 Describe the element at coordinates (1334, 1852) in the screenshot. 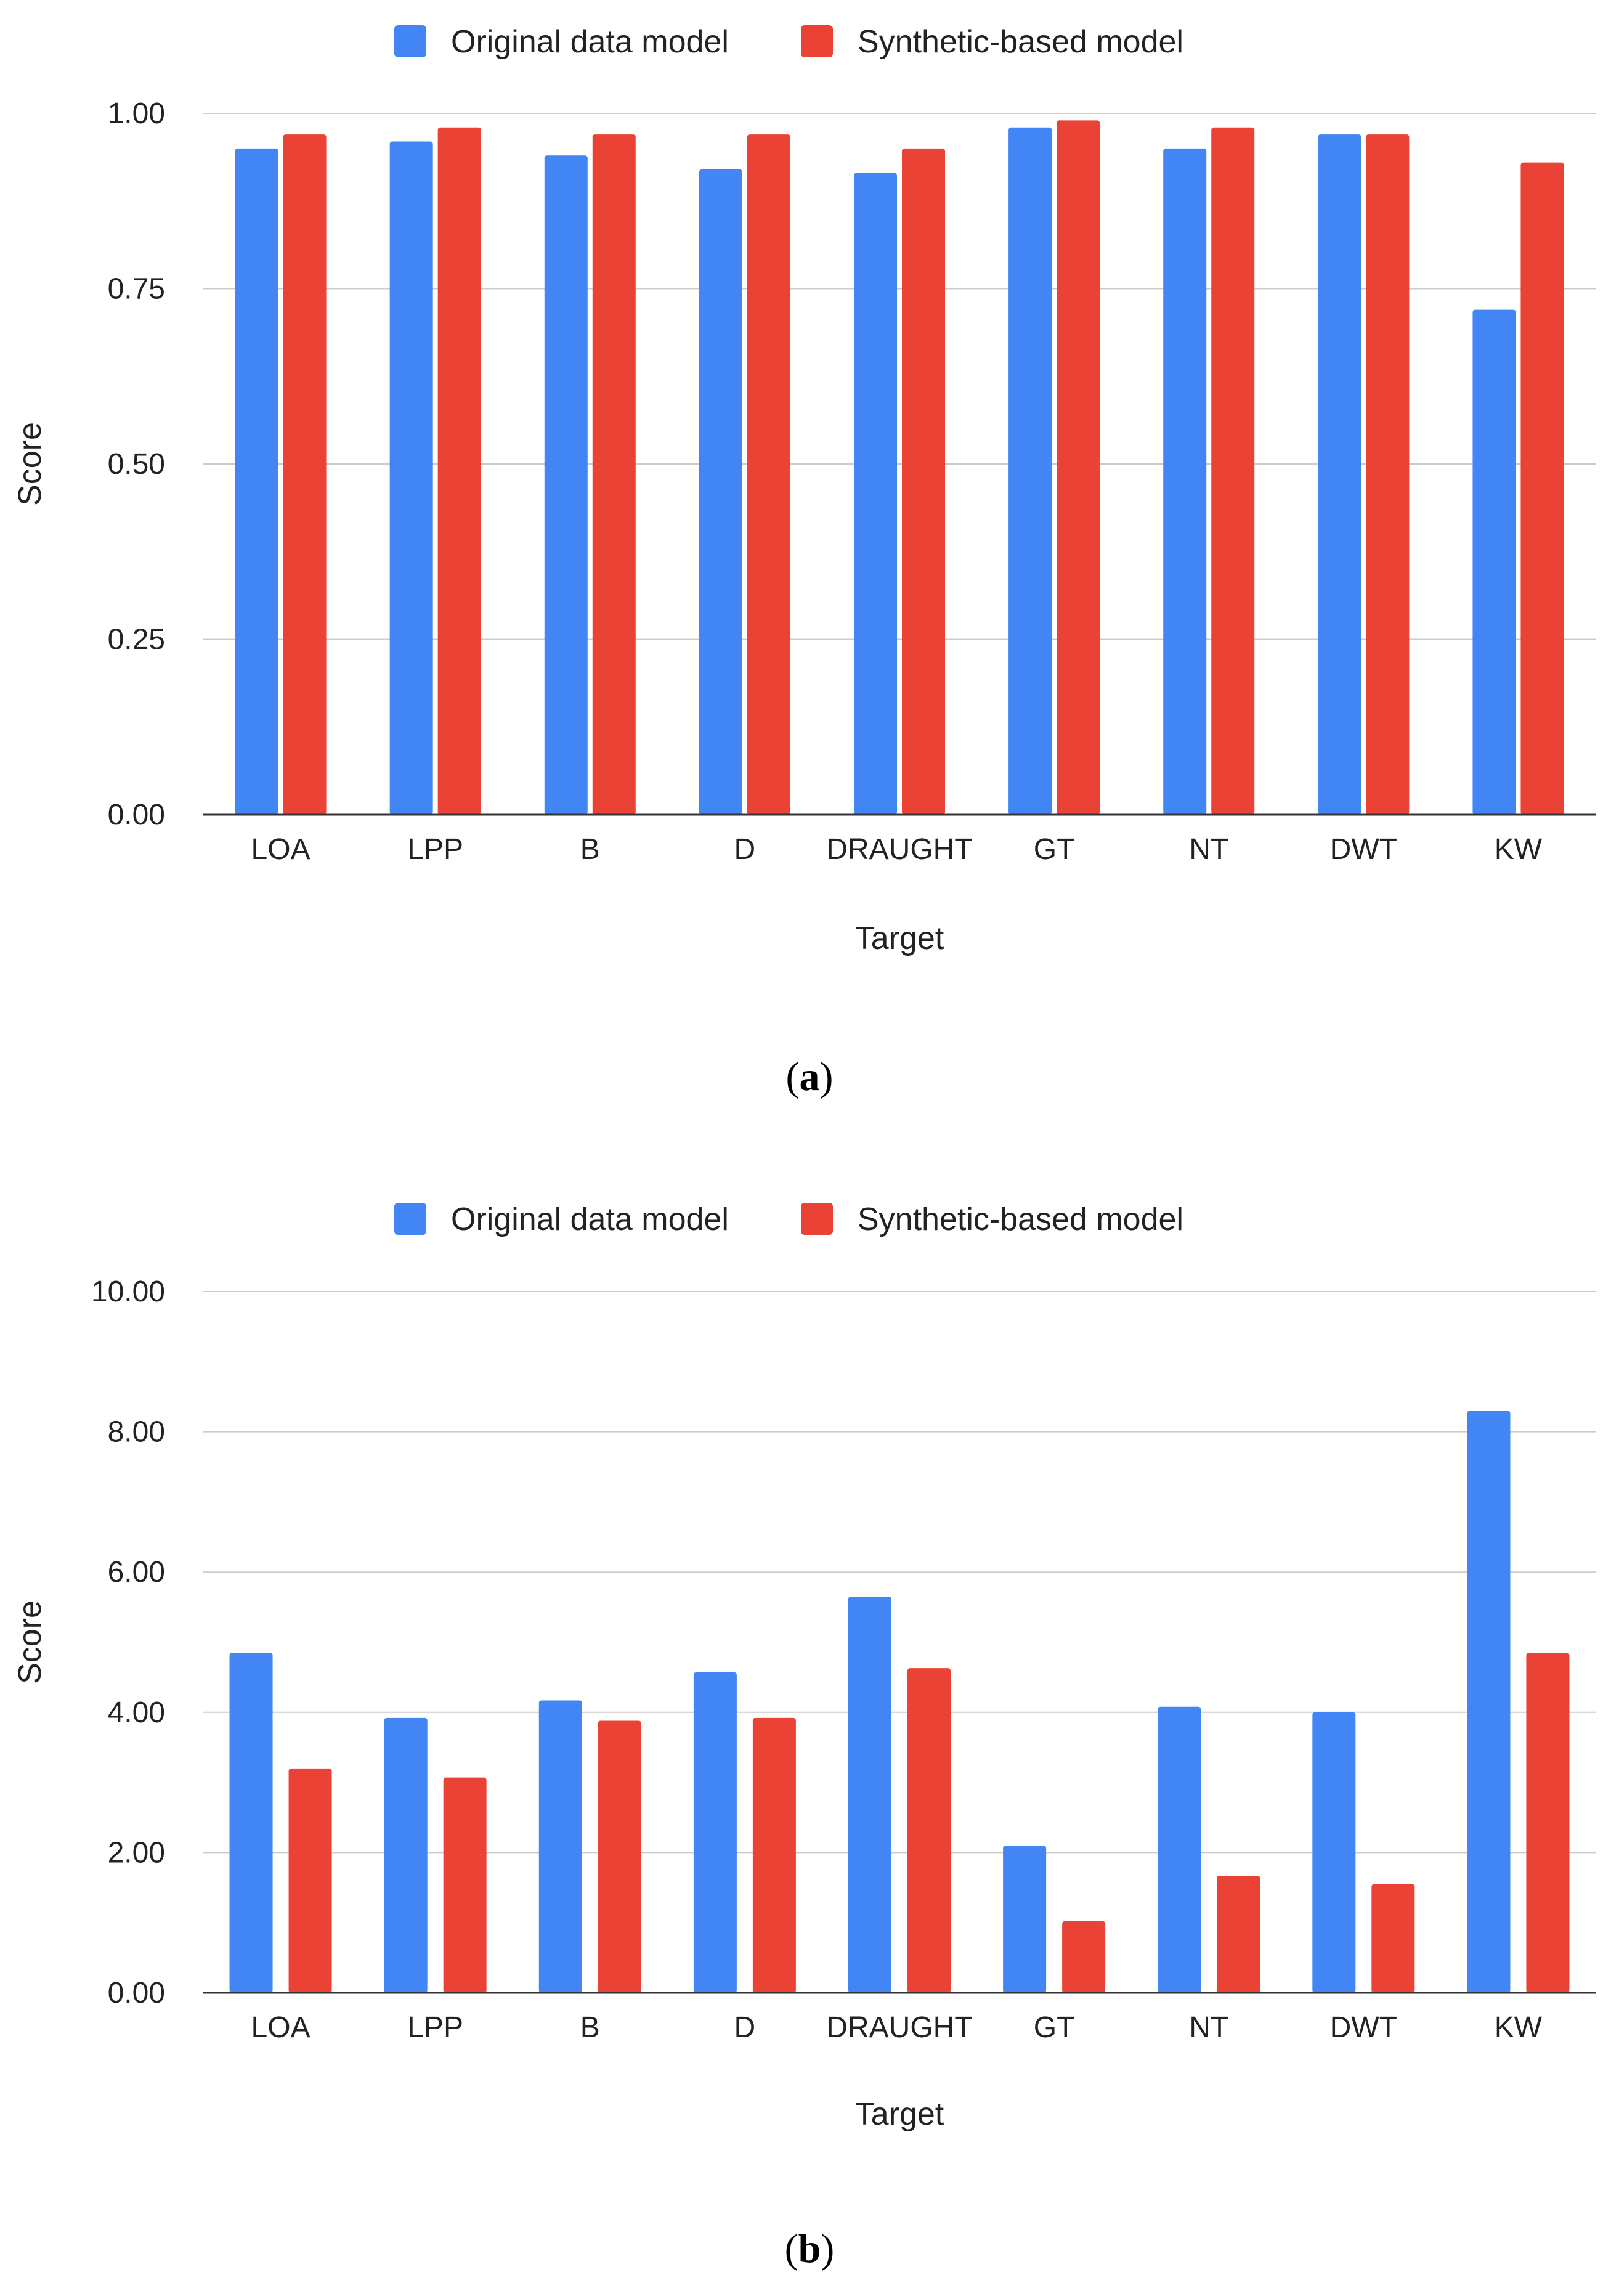

I see `chart-b-bar-dwt-series1` at that location.